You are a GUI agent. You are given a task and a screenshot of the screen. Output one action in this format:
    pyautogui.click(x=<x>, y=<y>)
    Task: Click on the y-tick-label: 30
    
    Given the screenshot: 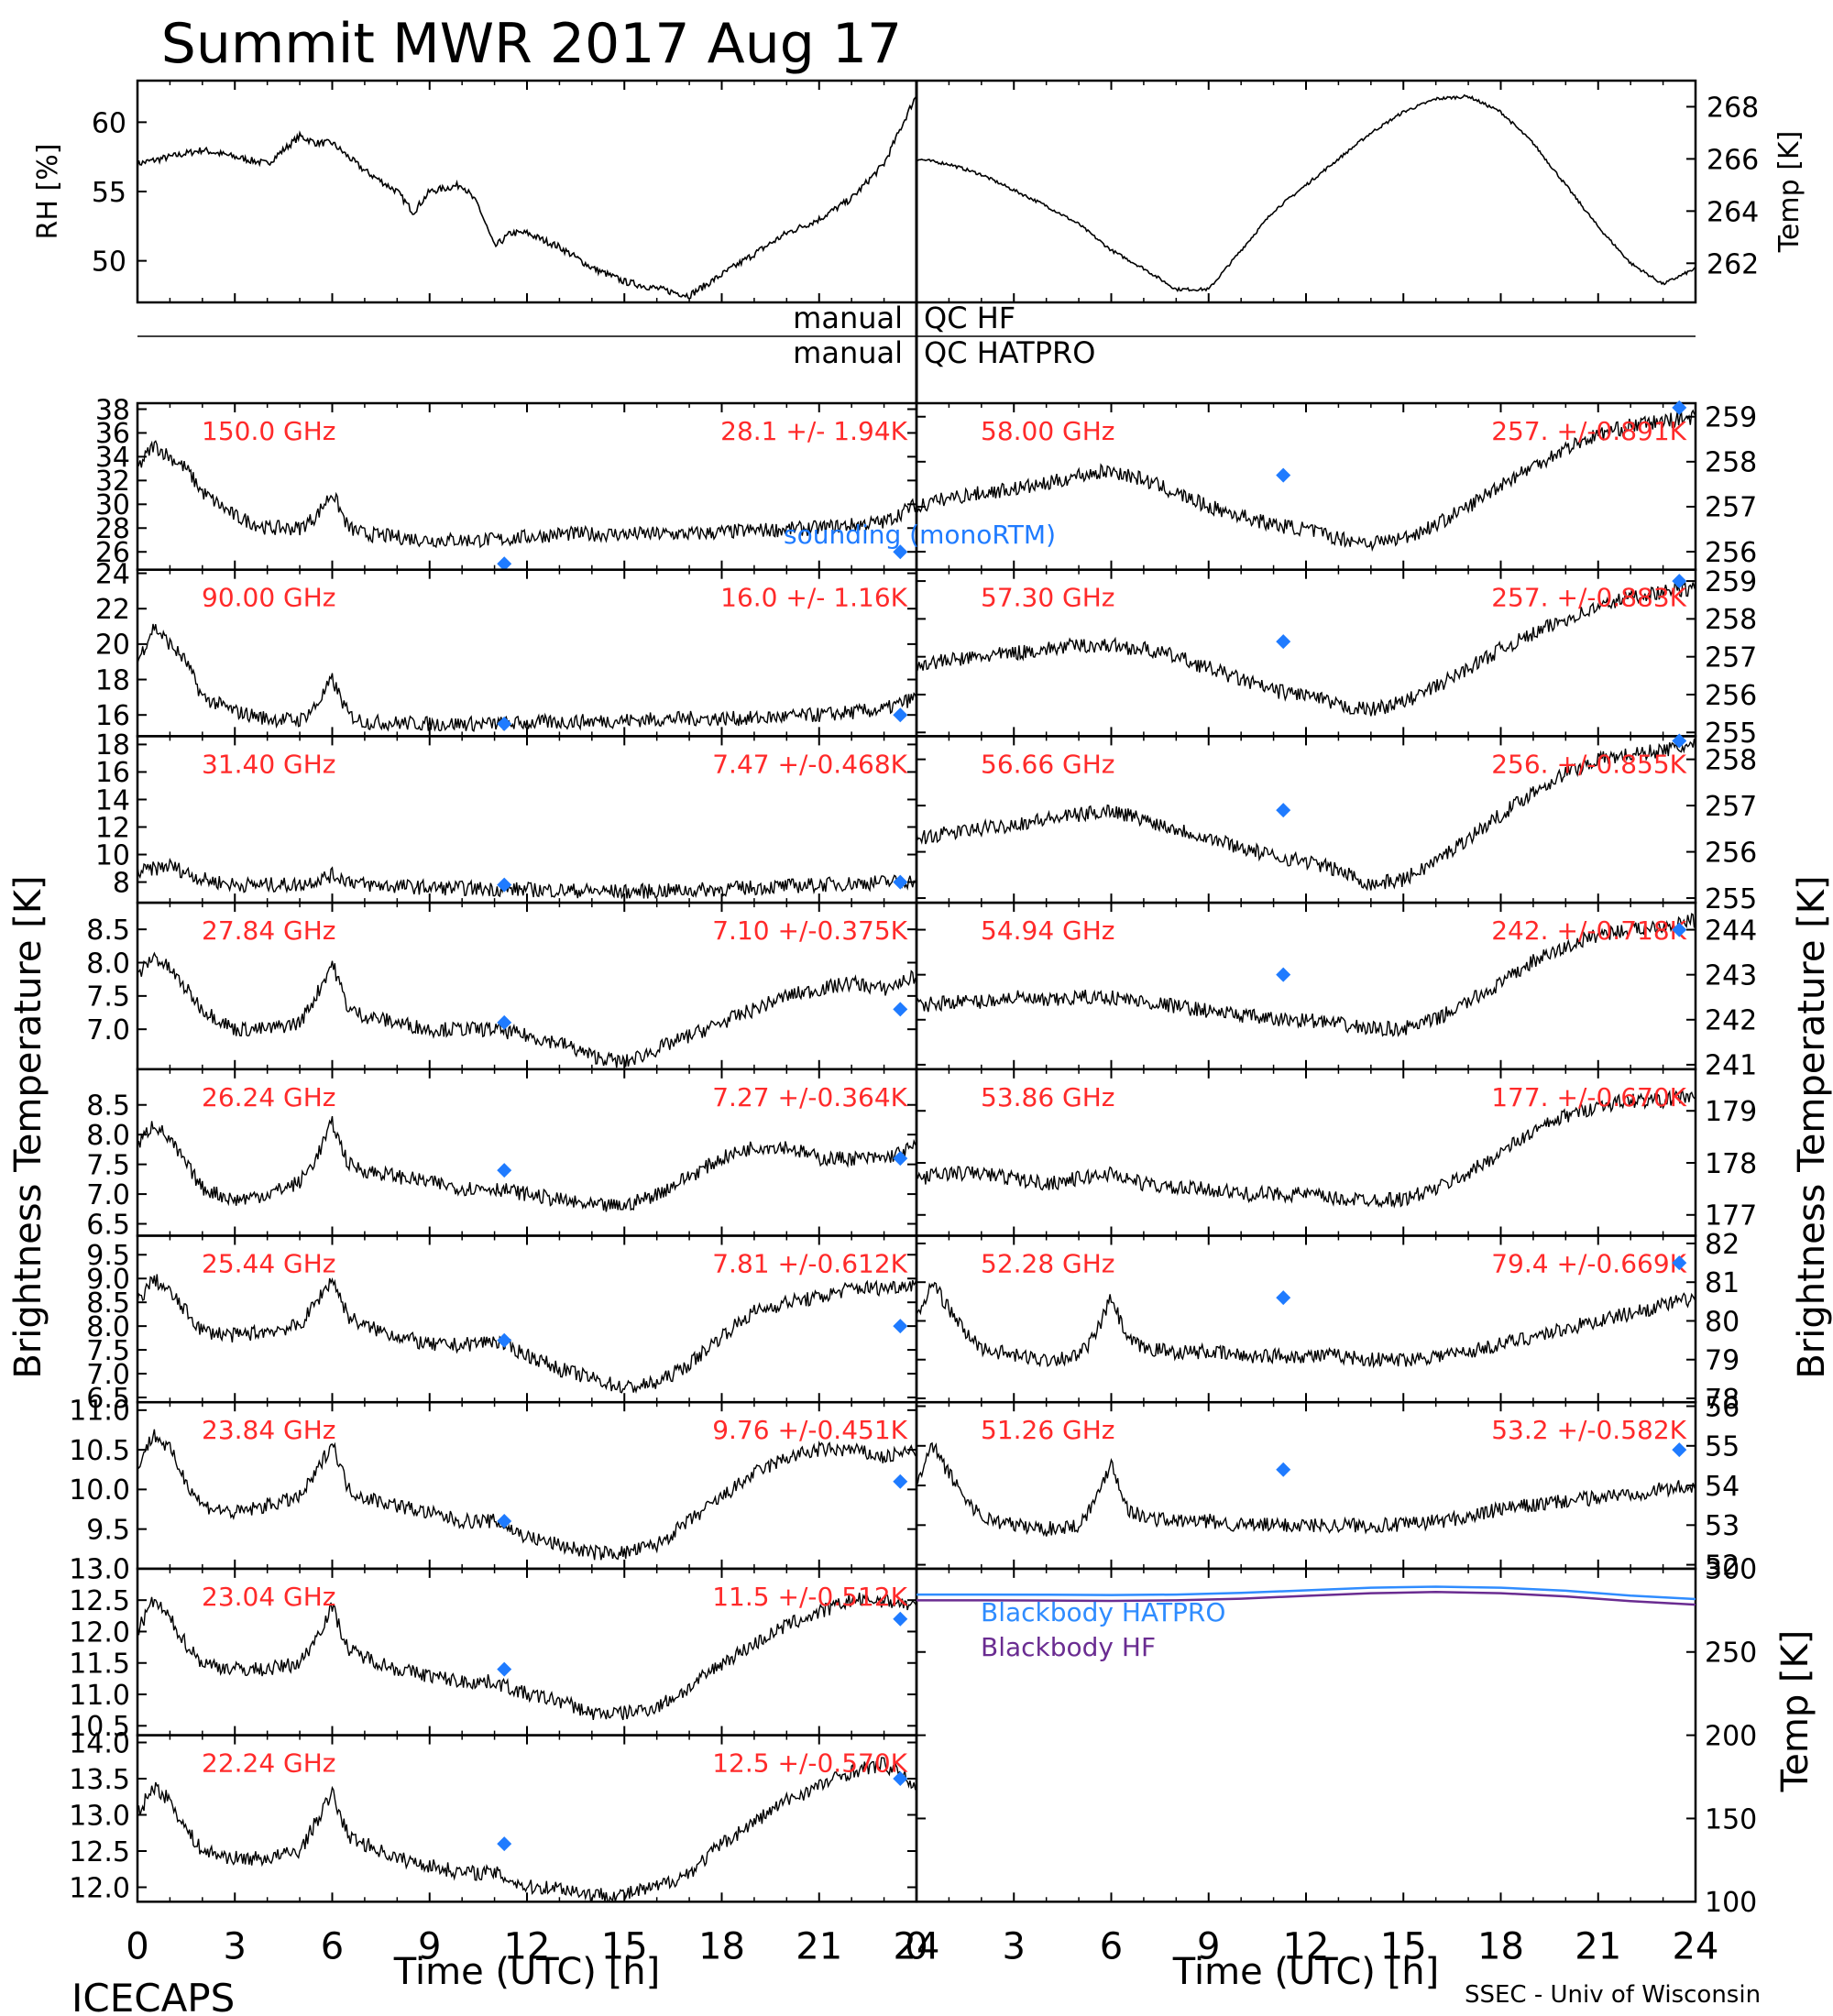 What is the action you would take?
    pyautogui.click(x=112, y=505)
    